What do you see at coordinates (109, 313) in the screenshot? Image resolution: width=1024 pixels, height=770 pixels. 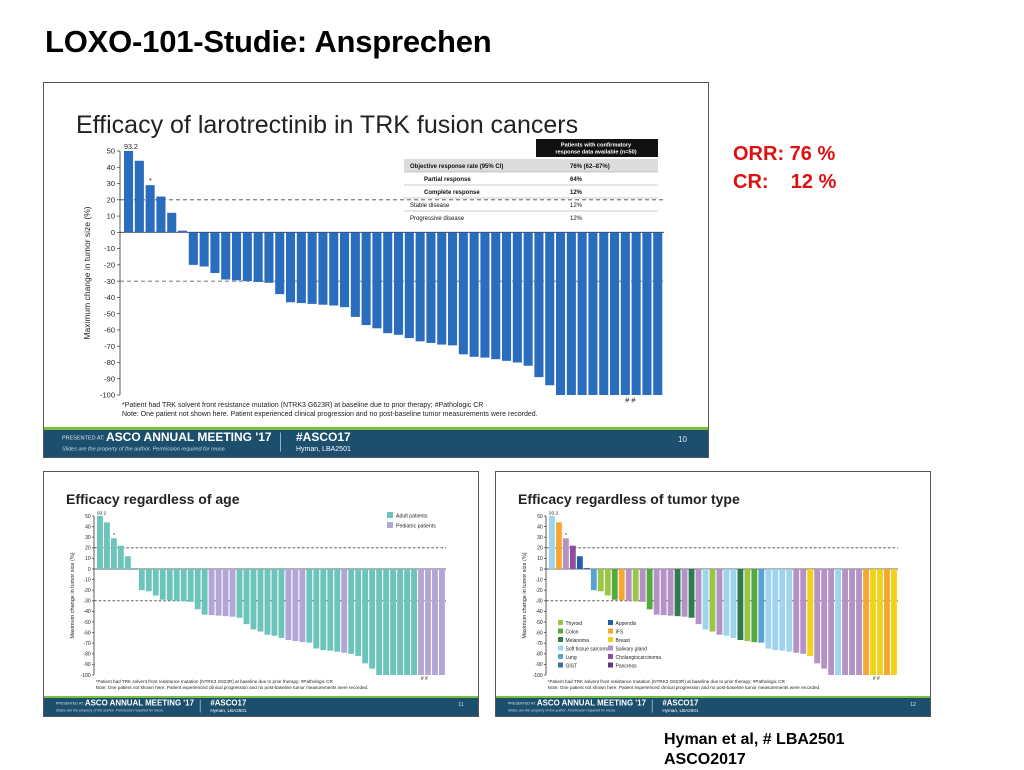 I see `y-tick-label: -50` at bounding box center [109, 313].